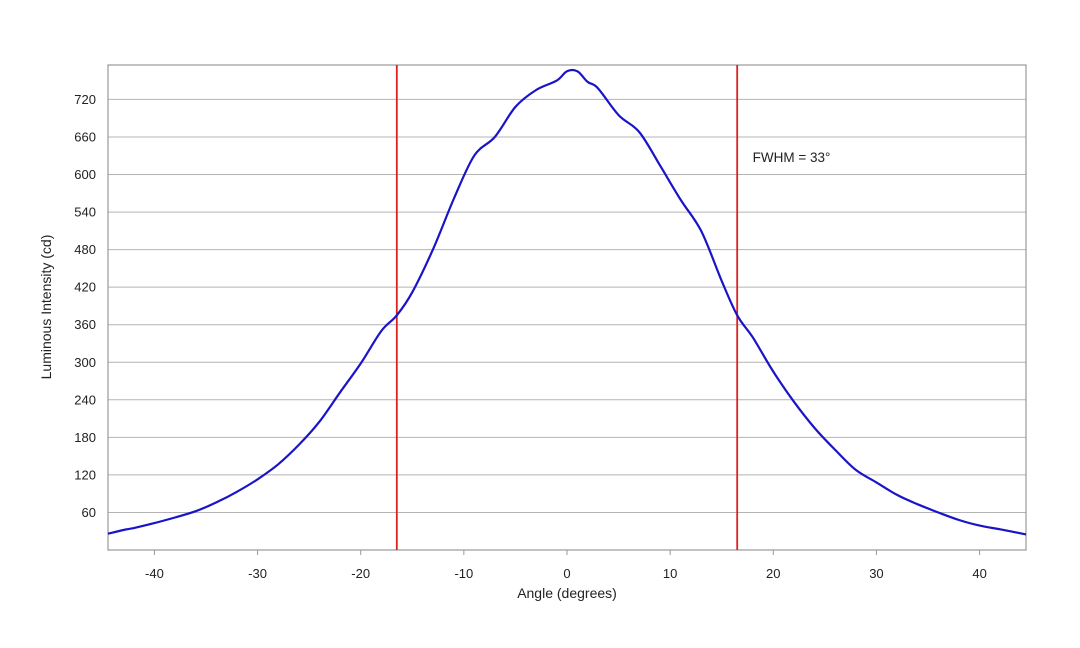 The height and width of the screenshot is (648, 1080). I want to click on y-axis-ticks: 60 120 180 240 300 360 420 480 540 600 660 720, so click(85, 306).